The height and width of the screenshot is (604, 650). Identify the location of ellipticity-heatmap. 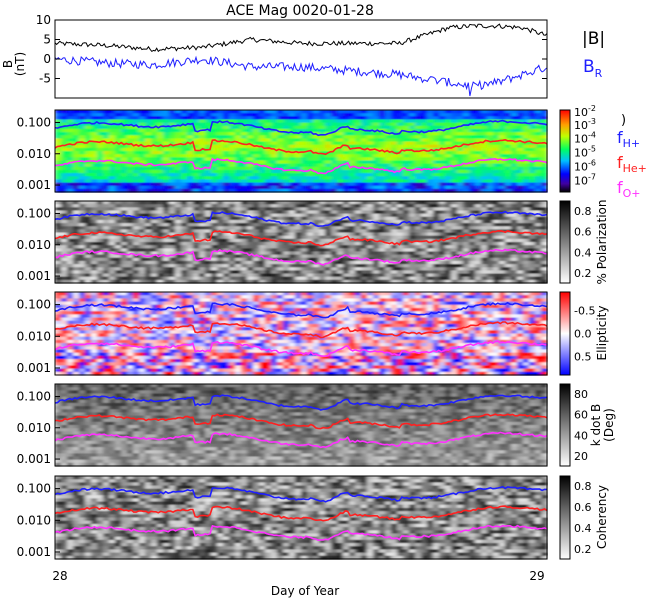
(301, 334).